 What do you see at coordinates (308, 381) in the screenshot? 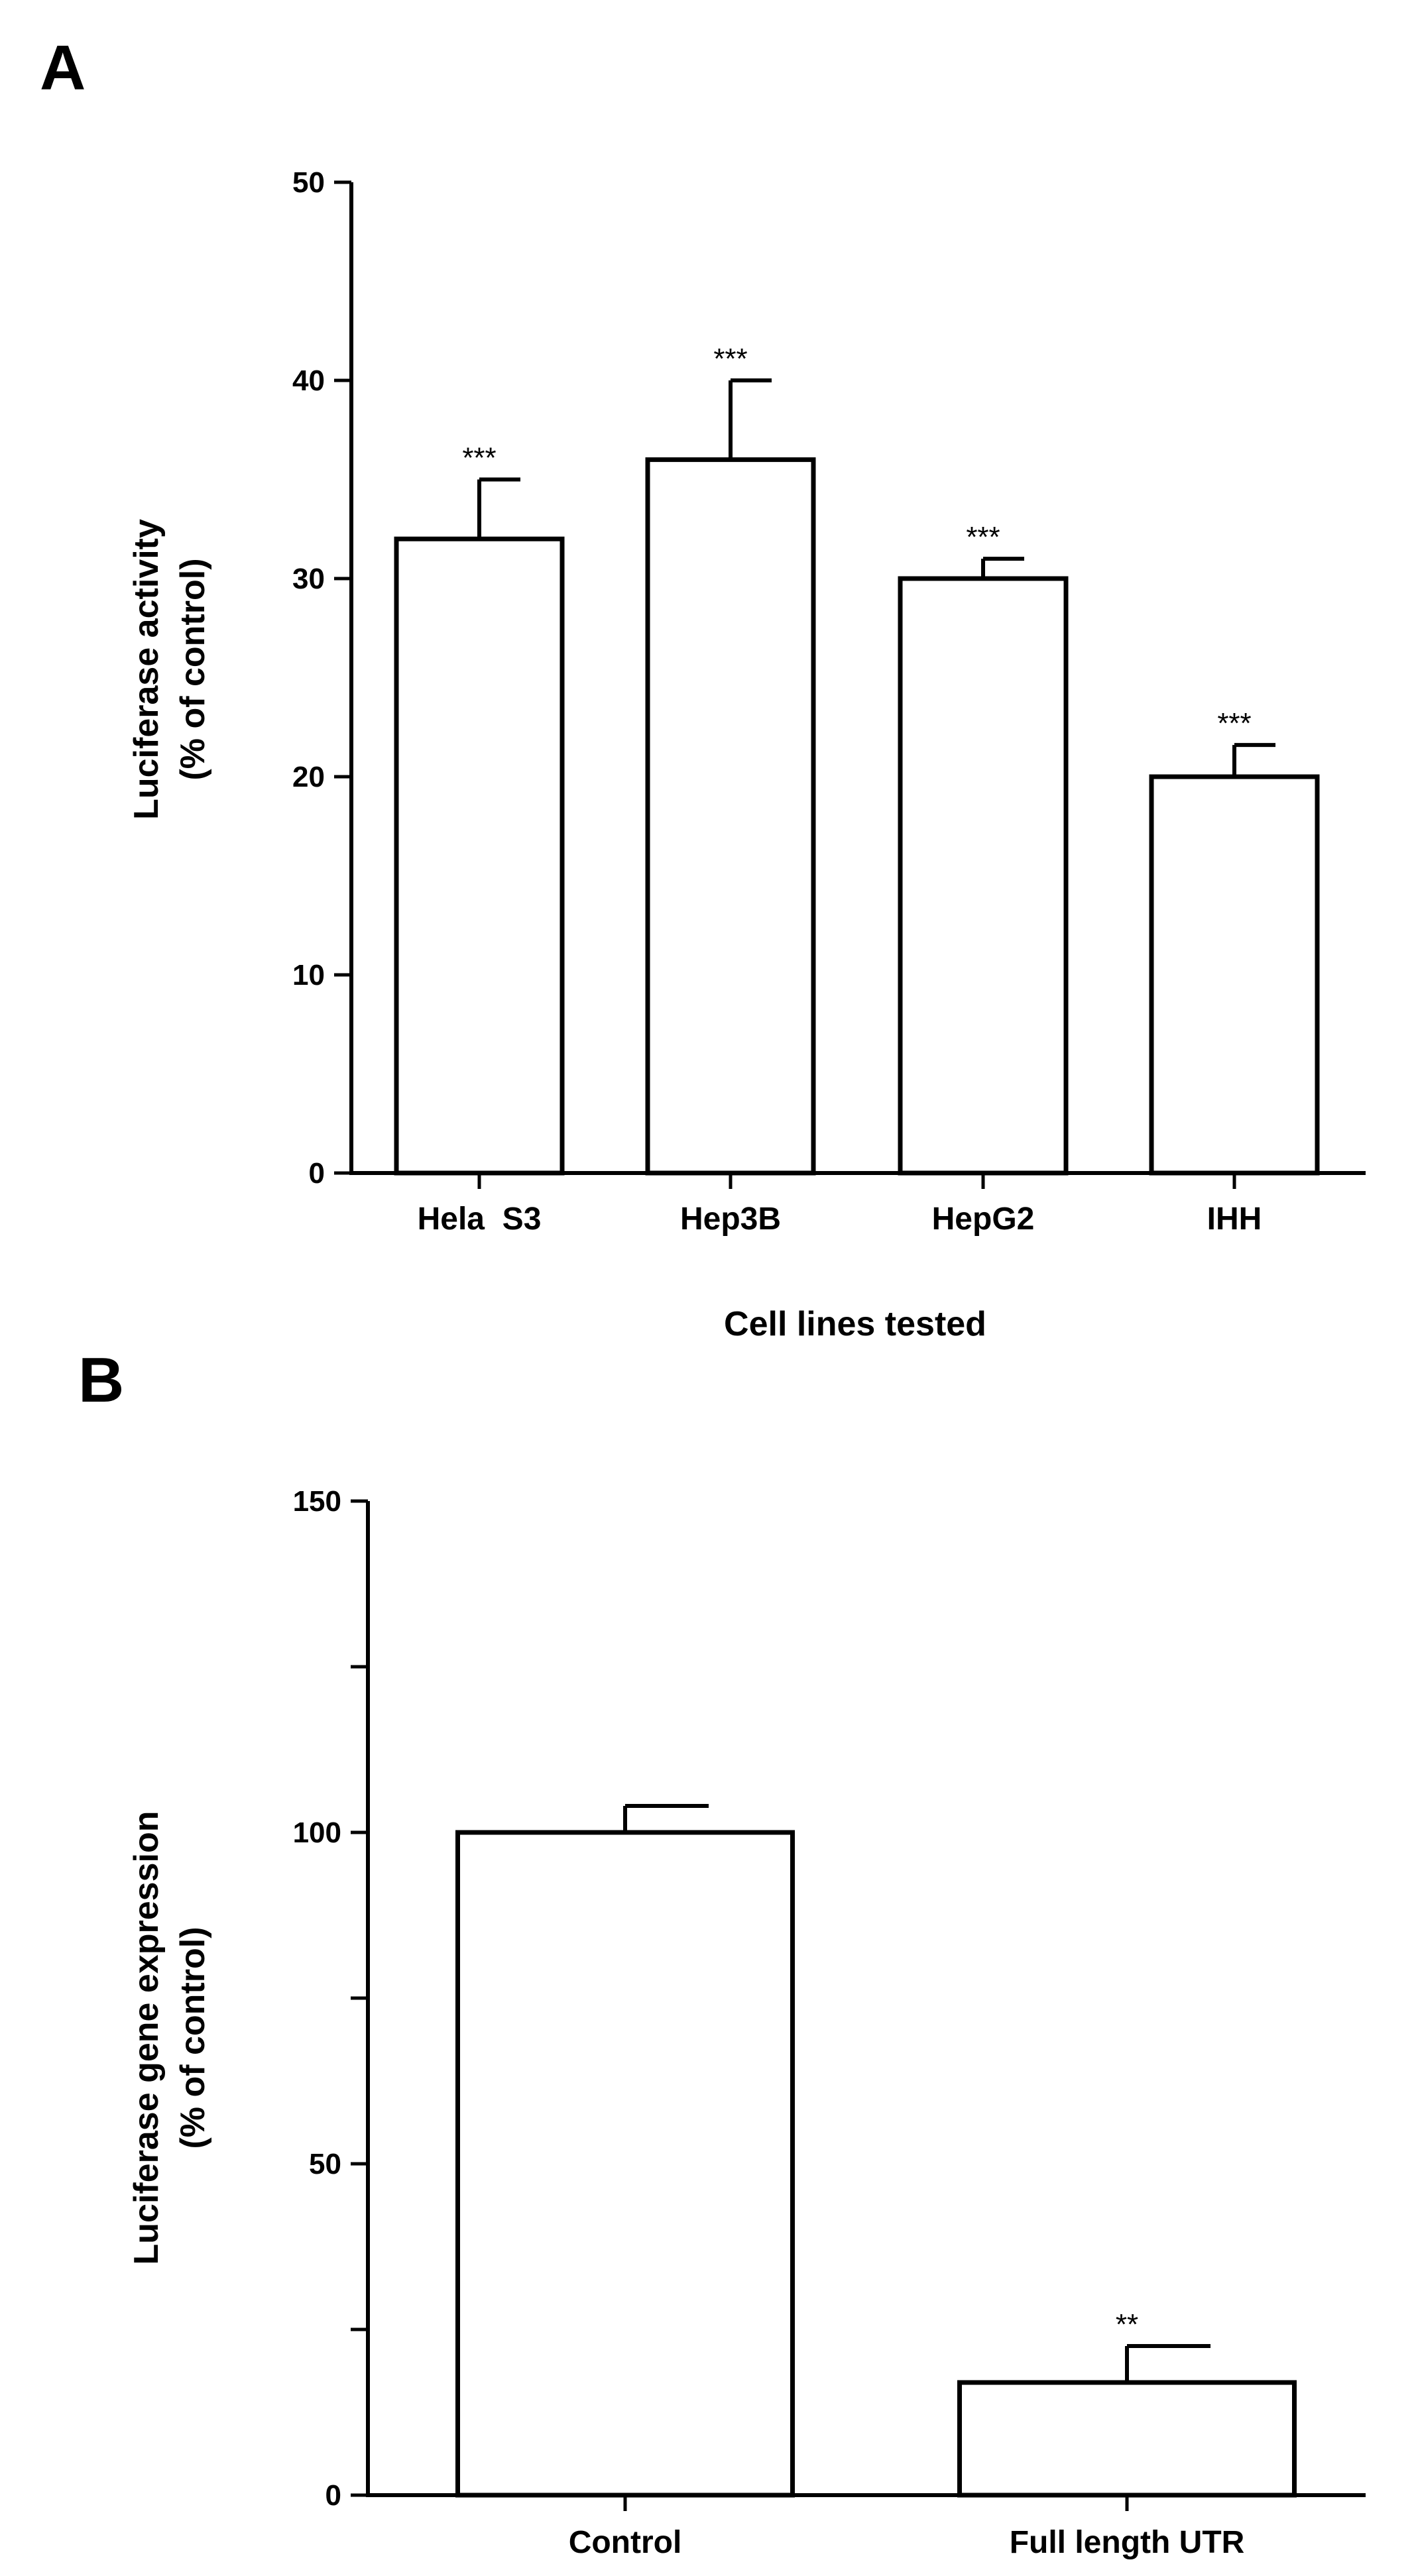
I see `y-tick-label-a: 40` at bounding box center [308, 381].